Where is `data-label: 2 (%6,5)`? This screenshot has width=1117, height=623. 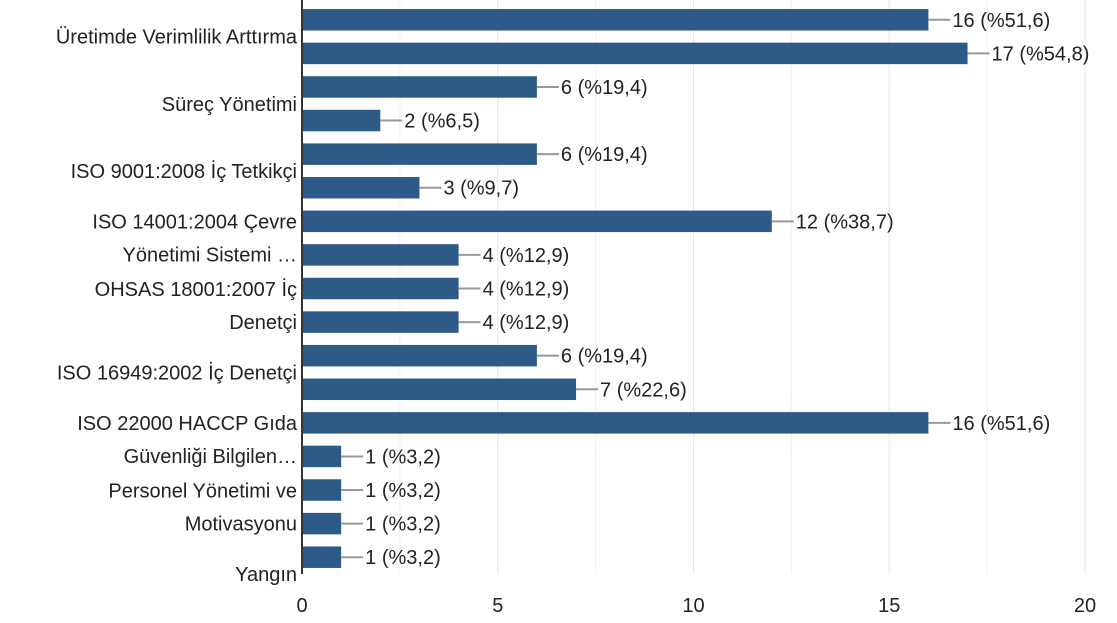 data-label: 2 (%6,5) is located at coordinates (442, 122).